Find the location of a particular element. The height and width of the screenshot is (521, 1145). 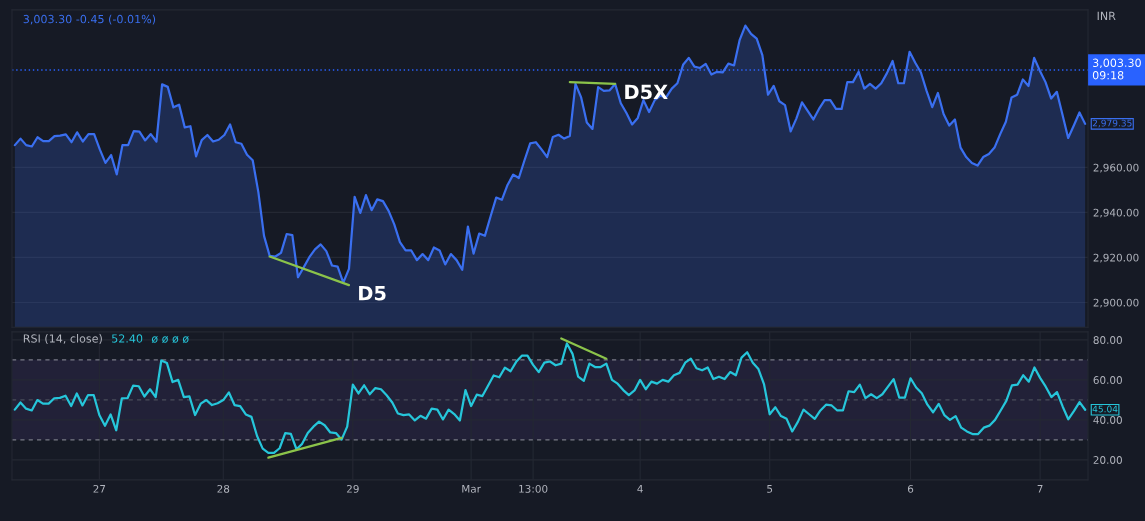

y-tick-label: 2,920.00 is located at coordinates (1116, 258).